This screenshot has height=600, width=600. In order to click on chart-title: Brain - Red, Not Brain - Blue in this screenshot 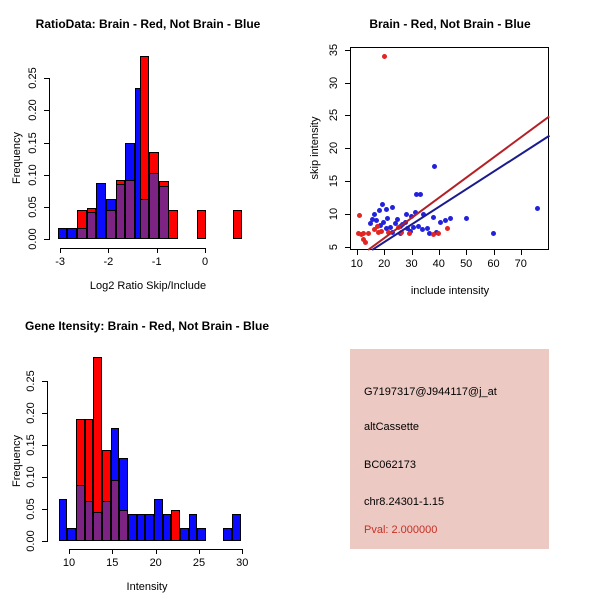, I will do `click(450, 24)`.